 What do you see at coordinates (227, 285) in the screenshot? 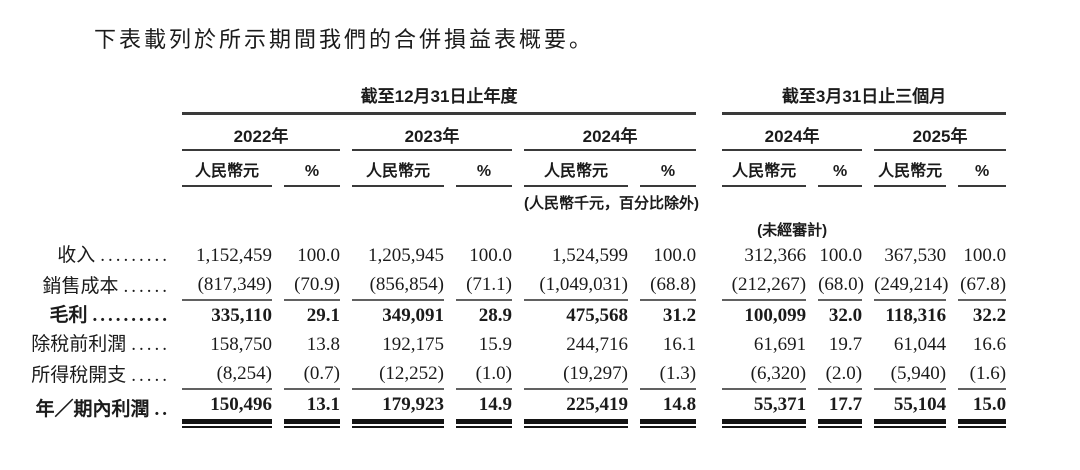
I see `value-cell: (817,349)` at bounding box center [227, 285].